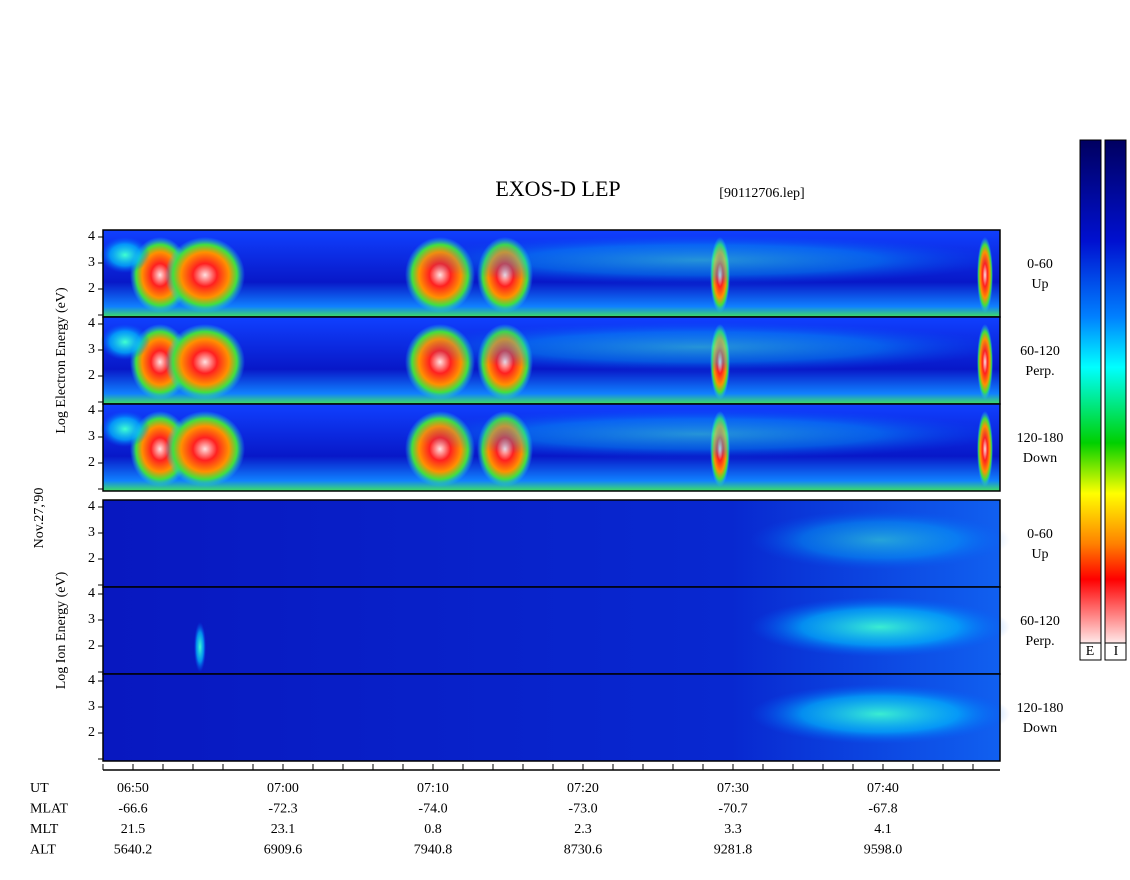  What do you see at coordinates (583, 788) in the screenshot?
I see `row-value: 07:20` at bounding box center [583, 788].